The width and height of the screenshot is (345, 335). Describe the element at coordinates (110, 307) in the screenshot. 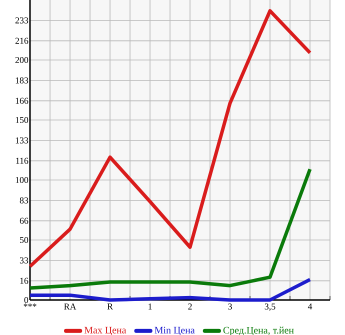

I see `x-tick-label: R` at that location.